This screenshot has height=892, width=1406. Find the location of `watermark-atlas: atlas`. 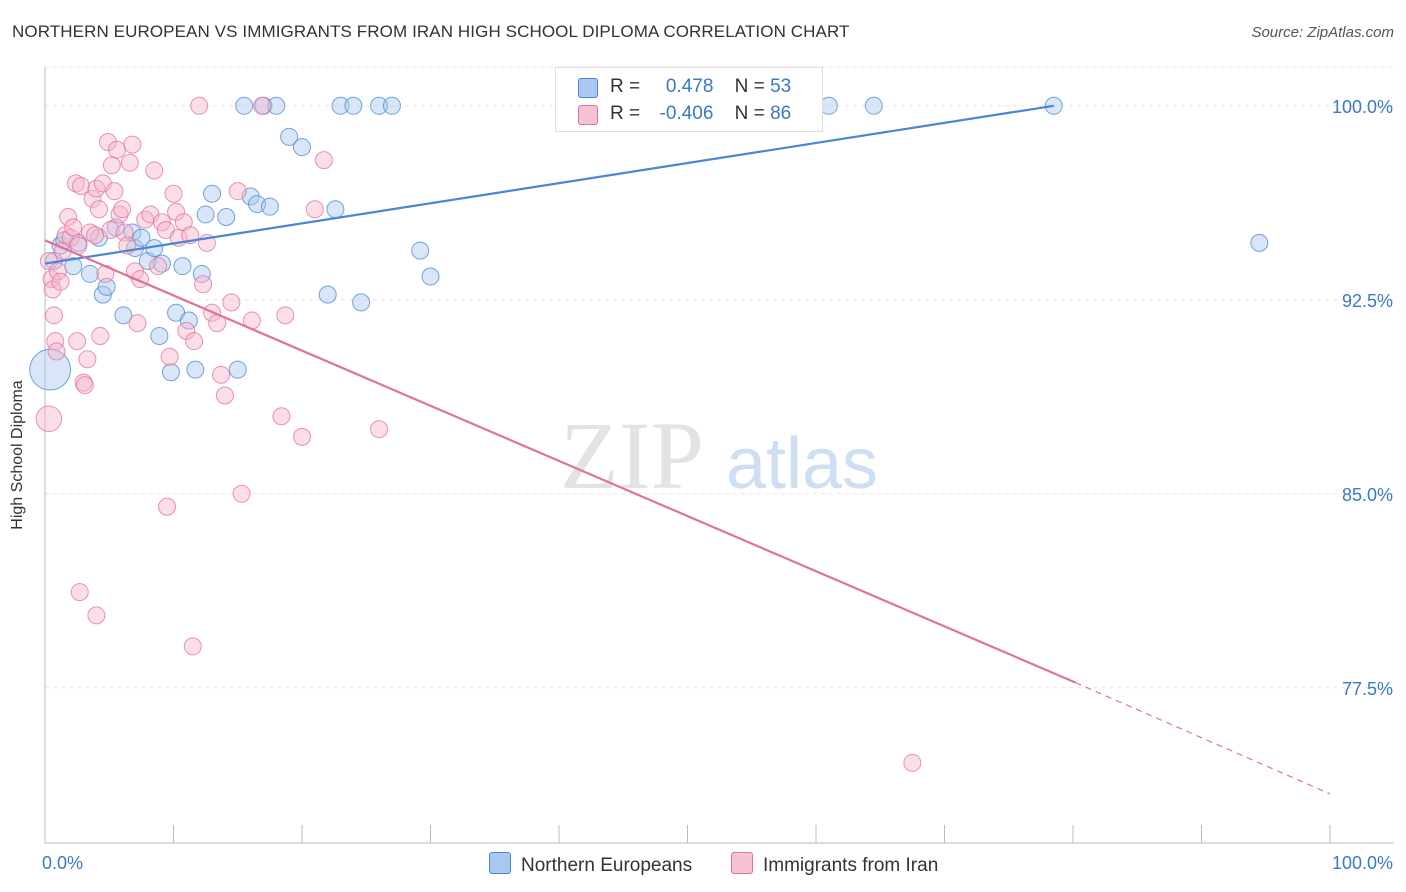

watermark-atlas: atlas is located at coordinates (802, 464).